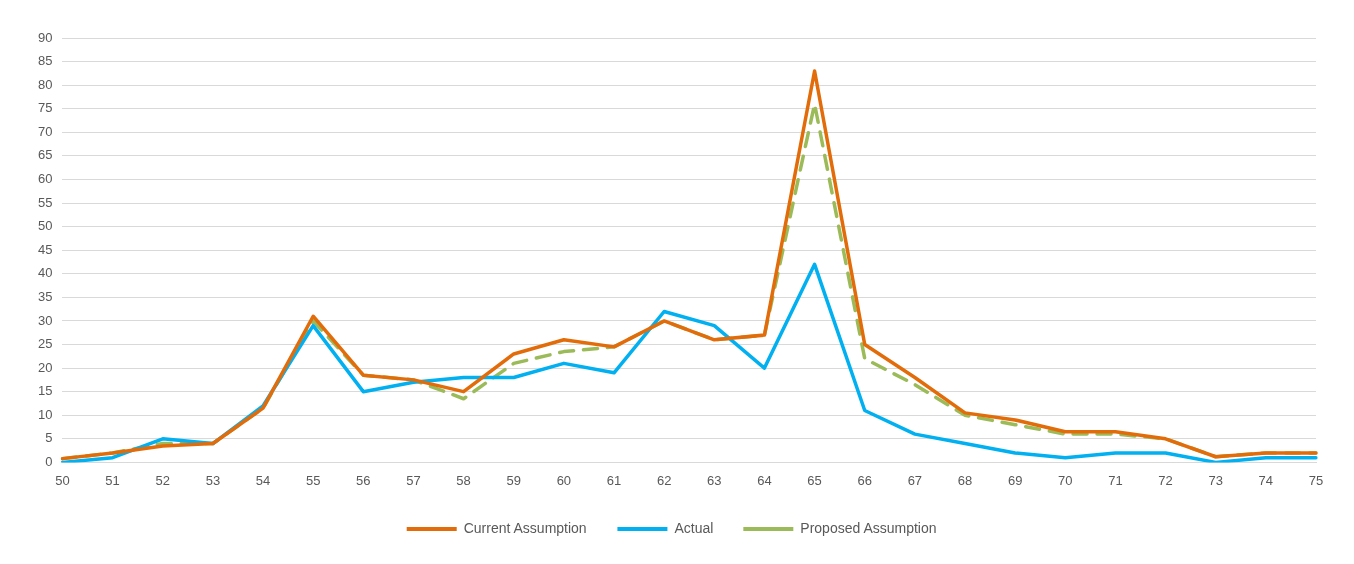 This screenshot has width=1354, height=564. Describe the element at coordinates (1165, 480) in the screenshot. I see `x-tick-label: 72` at that location.